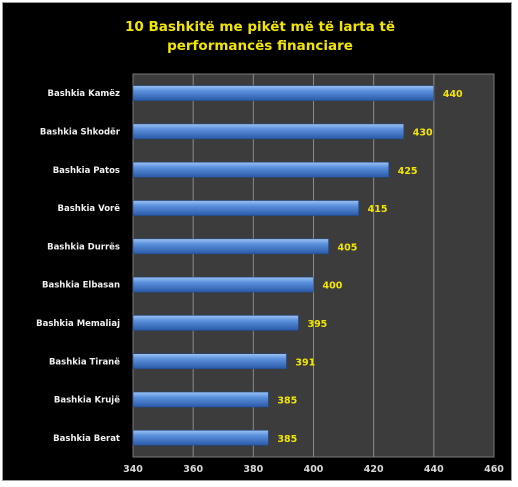  I want to click on category-label: Bashkia Tiranë, so click(84, 362).